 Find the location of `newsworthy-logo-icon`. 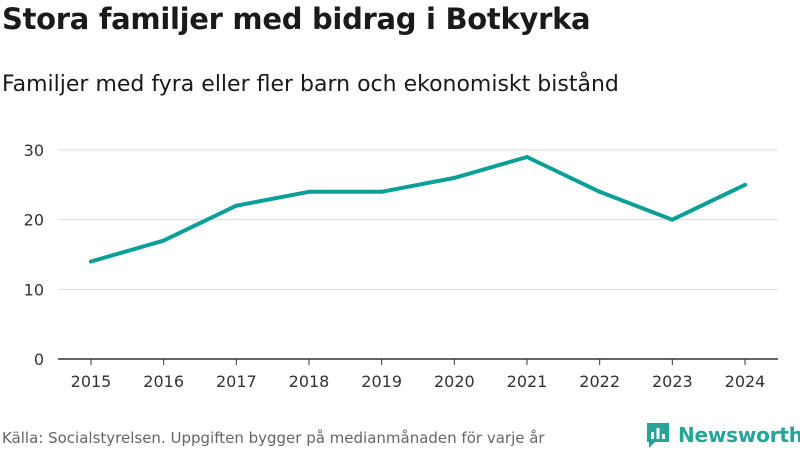

newsworthy-logo-icon is located at coordinates (658, 435).